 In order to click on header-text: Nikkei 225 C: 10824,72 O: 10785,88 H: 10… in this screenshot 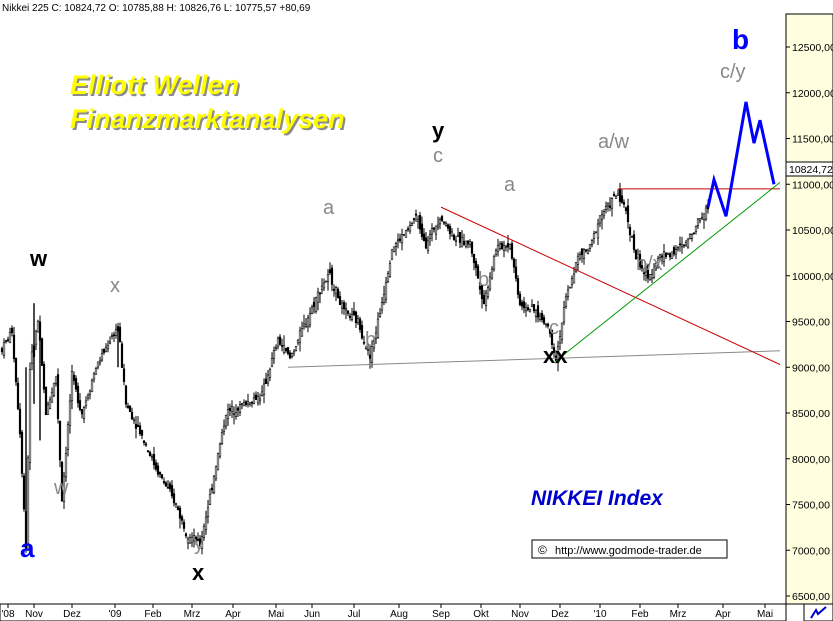, I will do `click(156, 8)`.